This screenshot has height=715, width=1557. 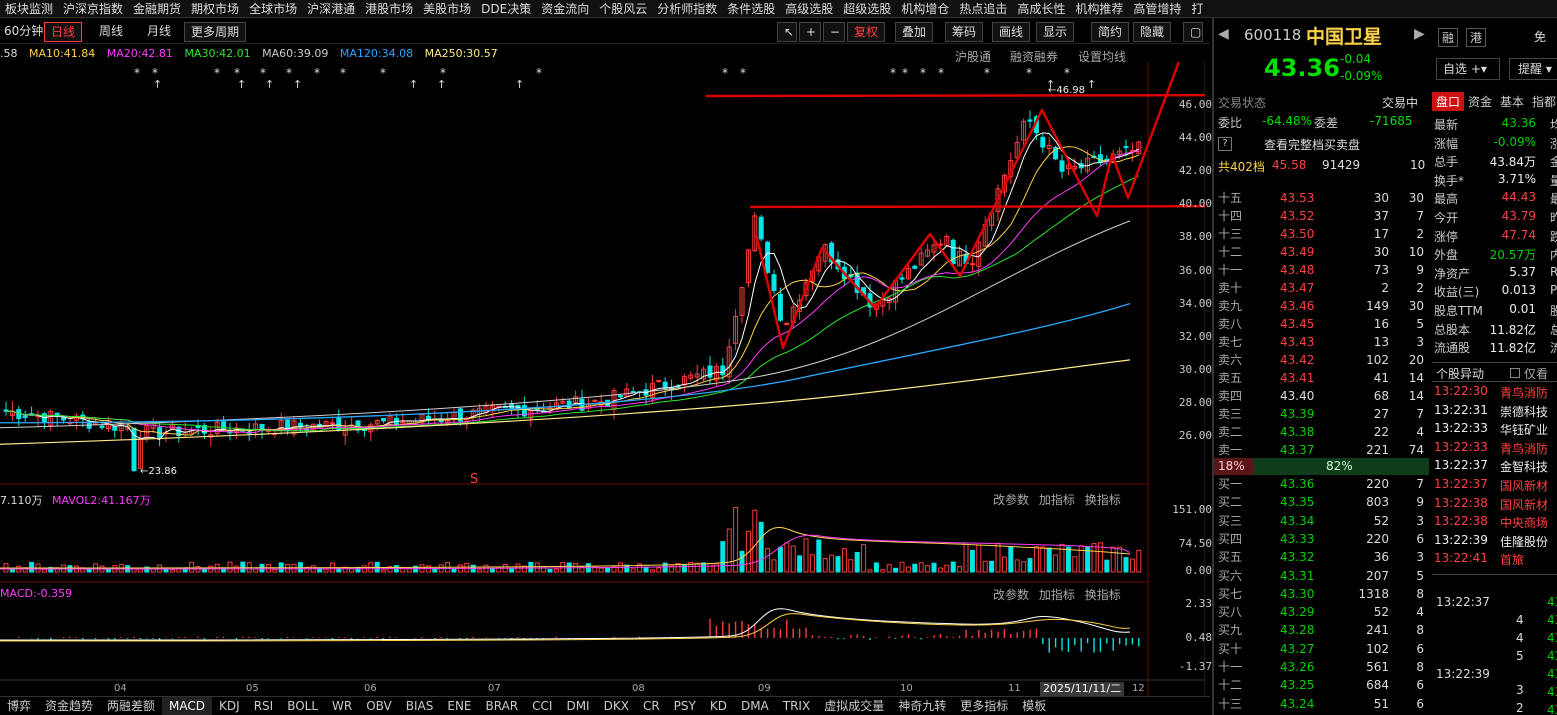 What do you see at coordinates (1034, 57) in the screenshot?
I see `margin-link: 融资融券` at bounding box center [1034, 57].